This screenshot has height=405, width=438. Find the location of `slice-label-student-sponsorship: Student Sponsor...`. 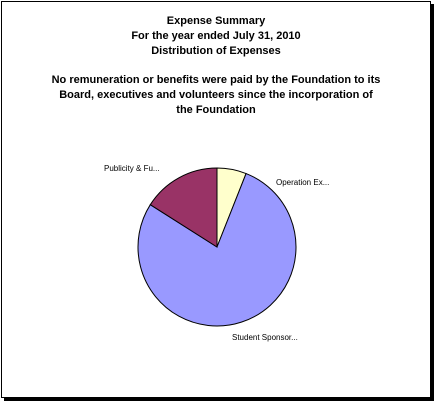

slice-label-student-sponsorship: Student Sponsor... is located at coordinates (265, 337).